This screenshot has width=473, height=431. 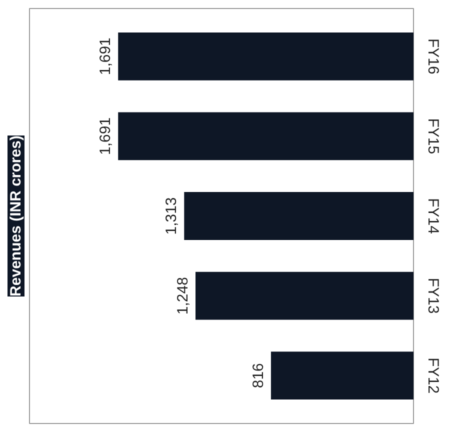 I want to click on y-tick-label: FY16, so click(x=433, y=56).